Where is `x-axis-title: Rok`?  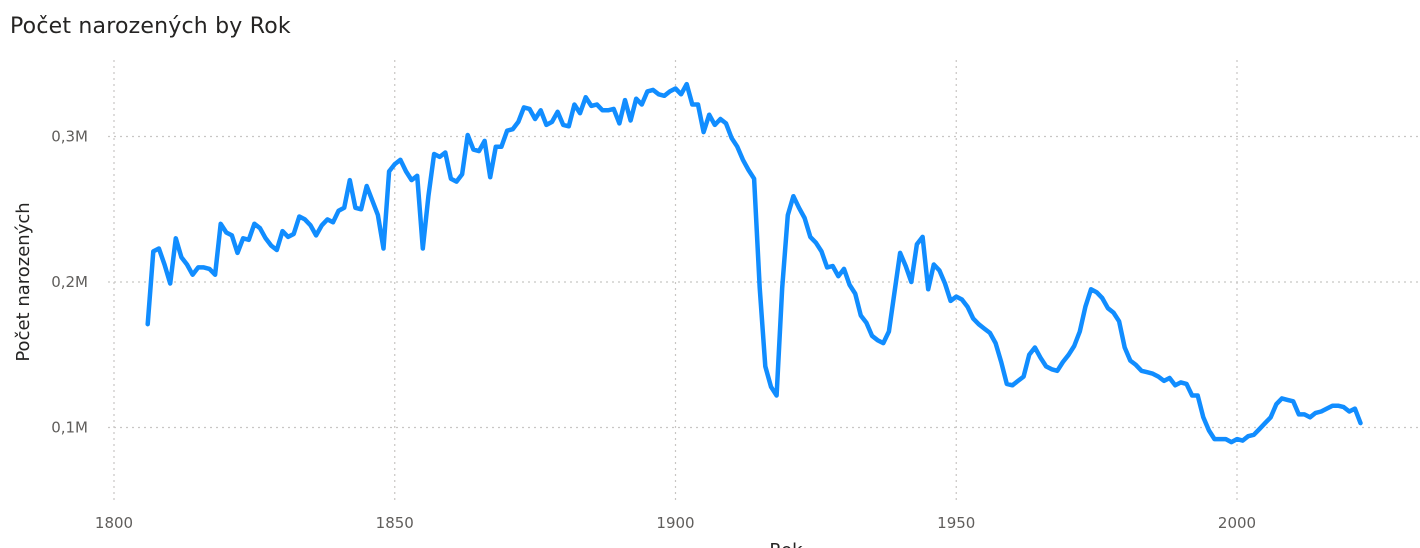
x-axis-title: Rok is located at coordinates (786, 544).